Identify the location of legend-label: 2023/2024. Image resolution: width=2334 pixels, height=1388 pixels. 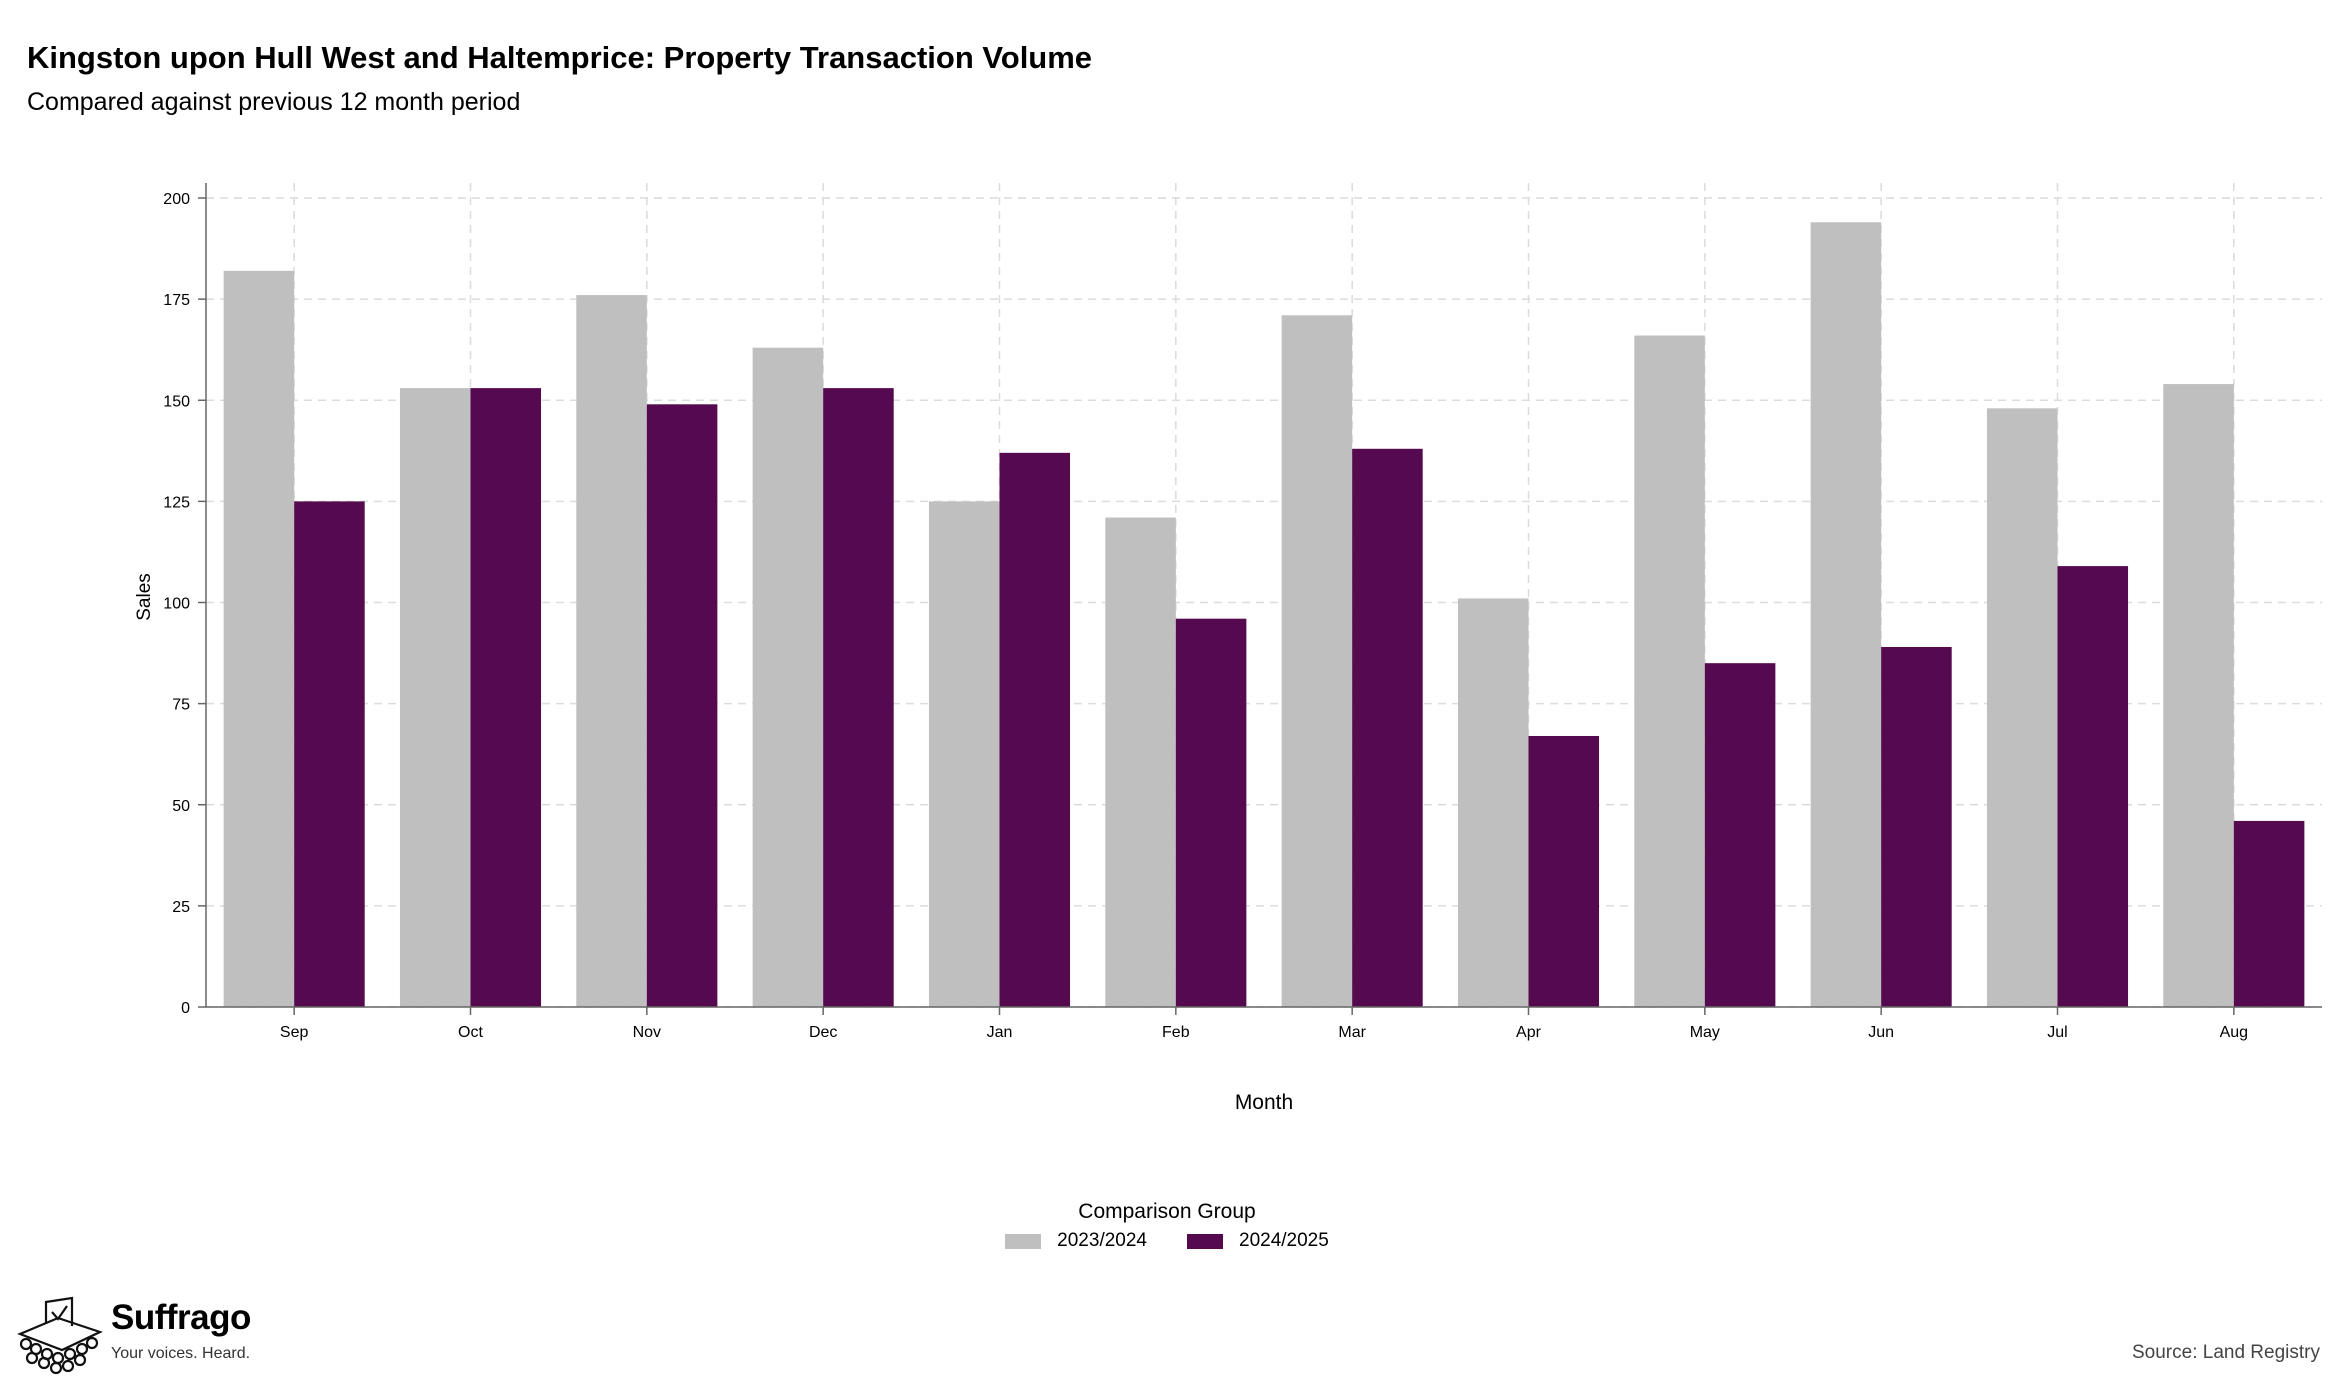
(1102, 1240).